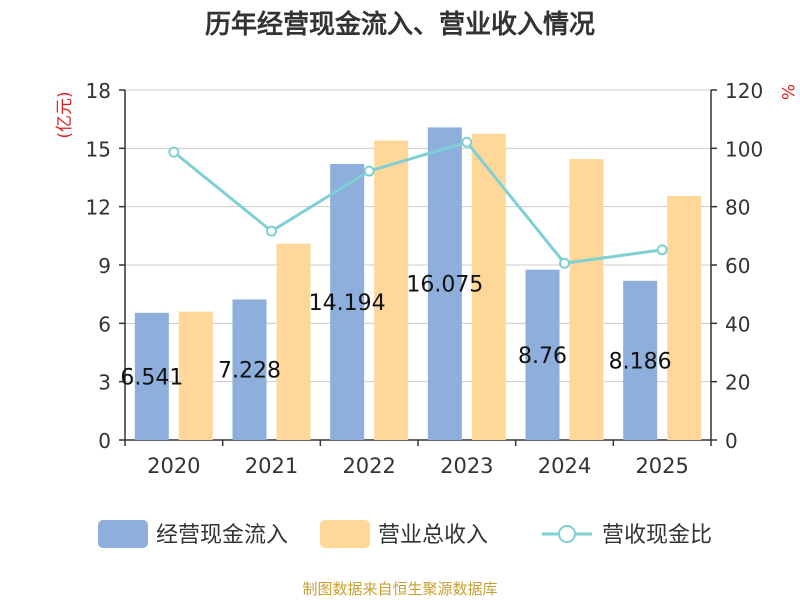  I want to click on data-label: 8.186, so click(640, 361).